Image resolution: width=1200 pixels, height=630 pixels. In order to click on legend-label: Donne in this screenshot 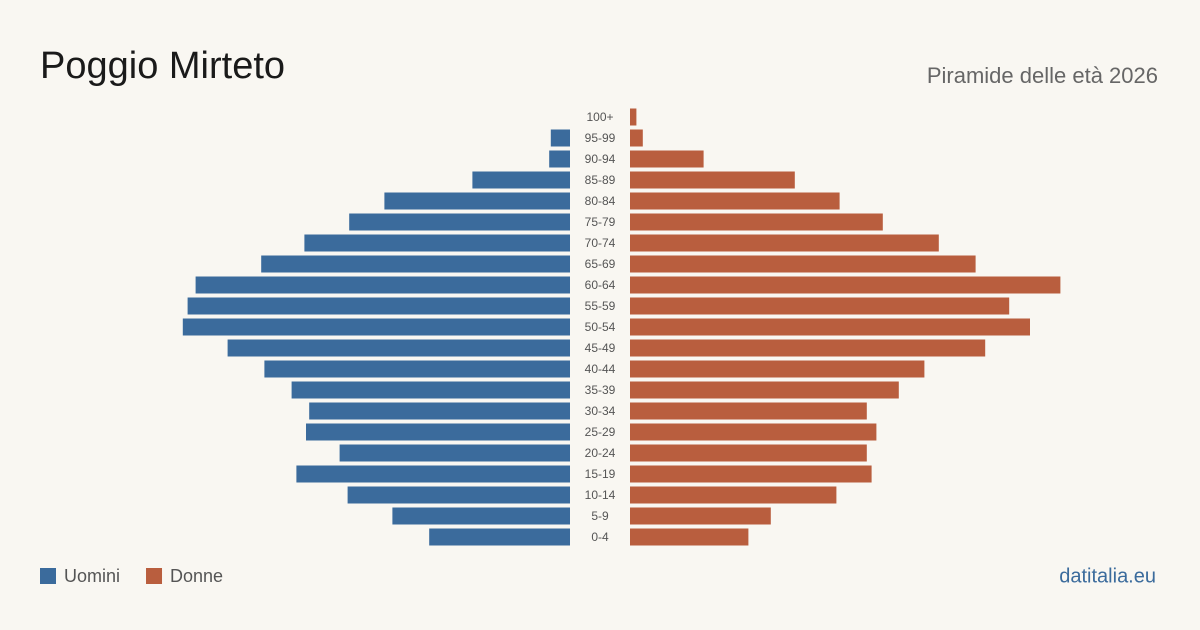, I will do `click(196, 576)`.